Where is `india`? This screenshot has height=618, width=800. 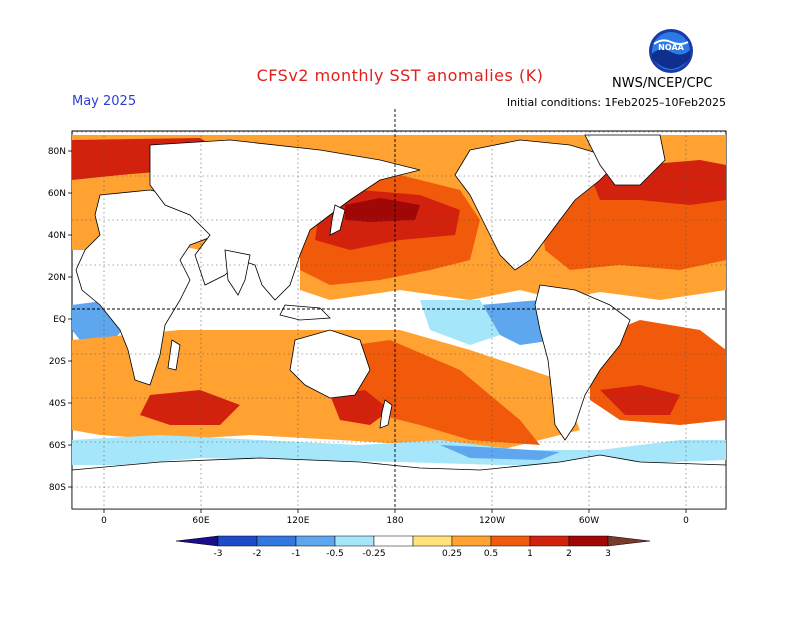
india is located at coordinates (237, 272).